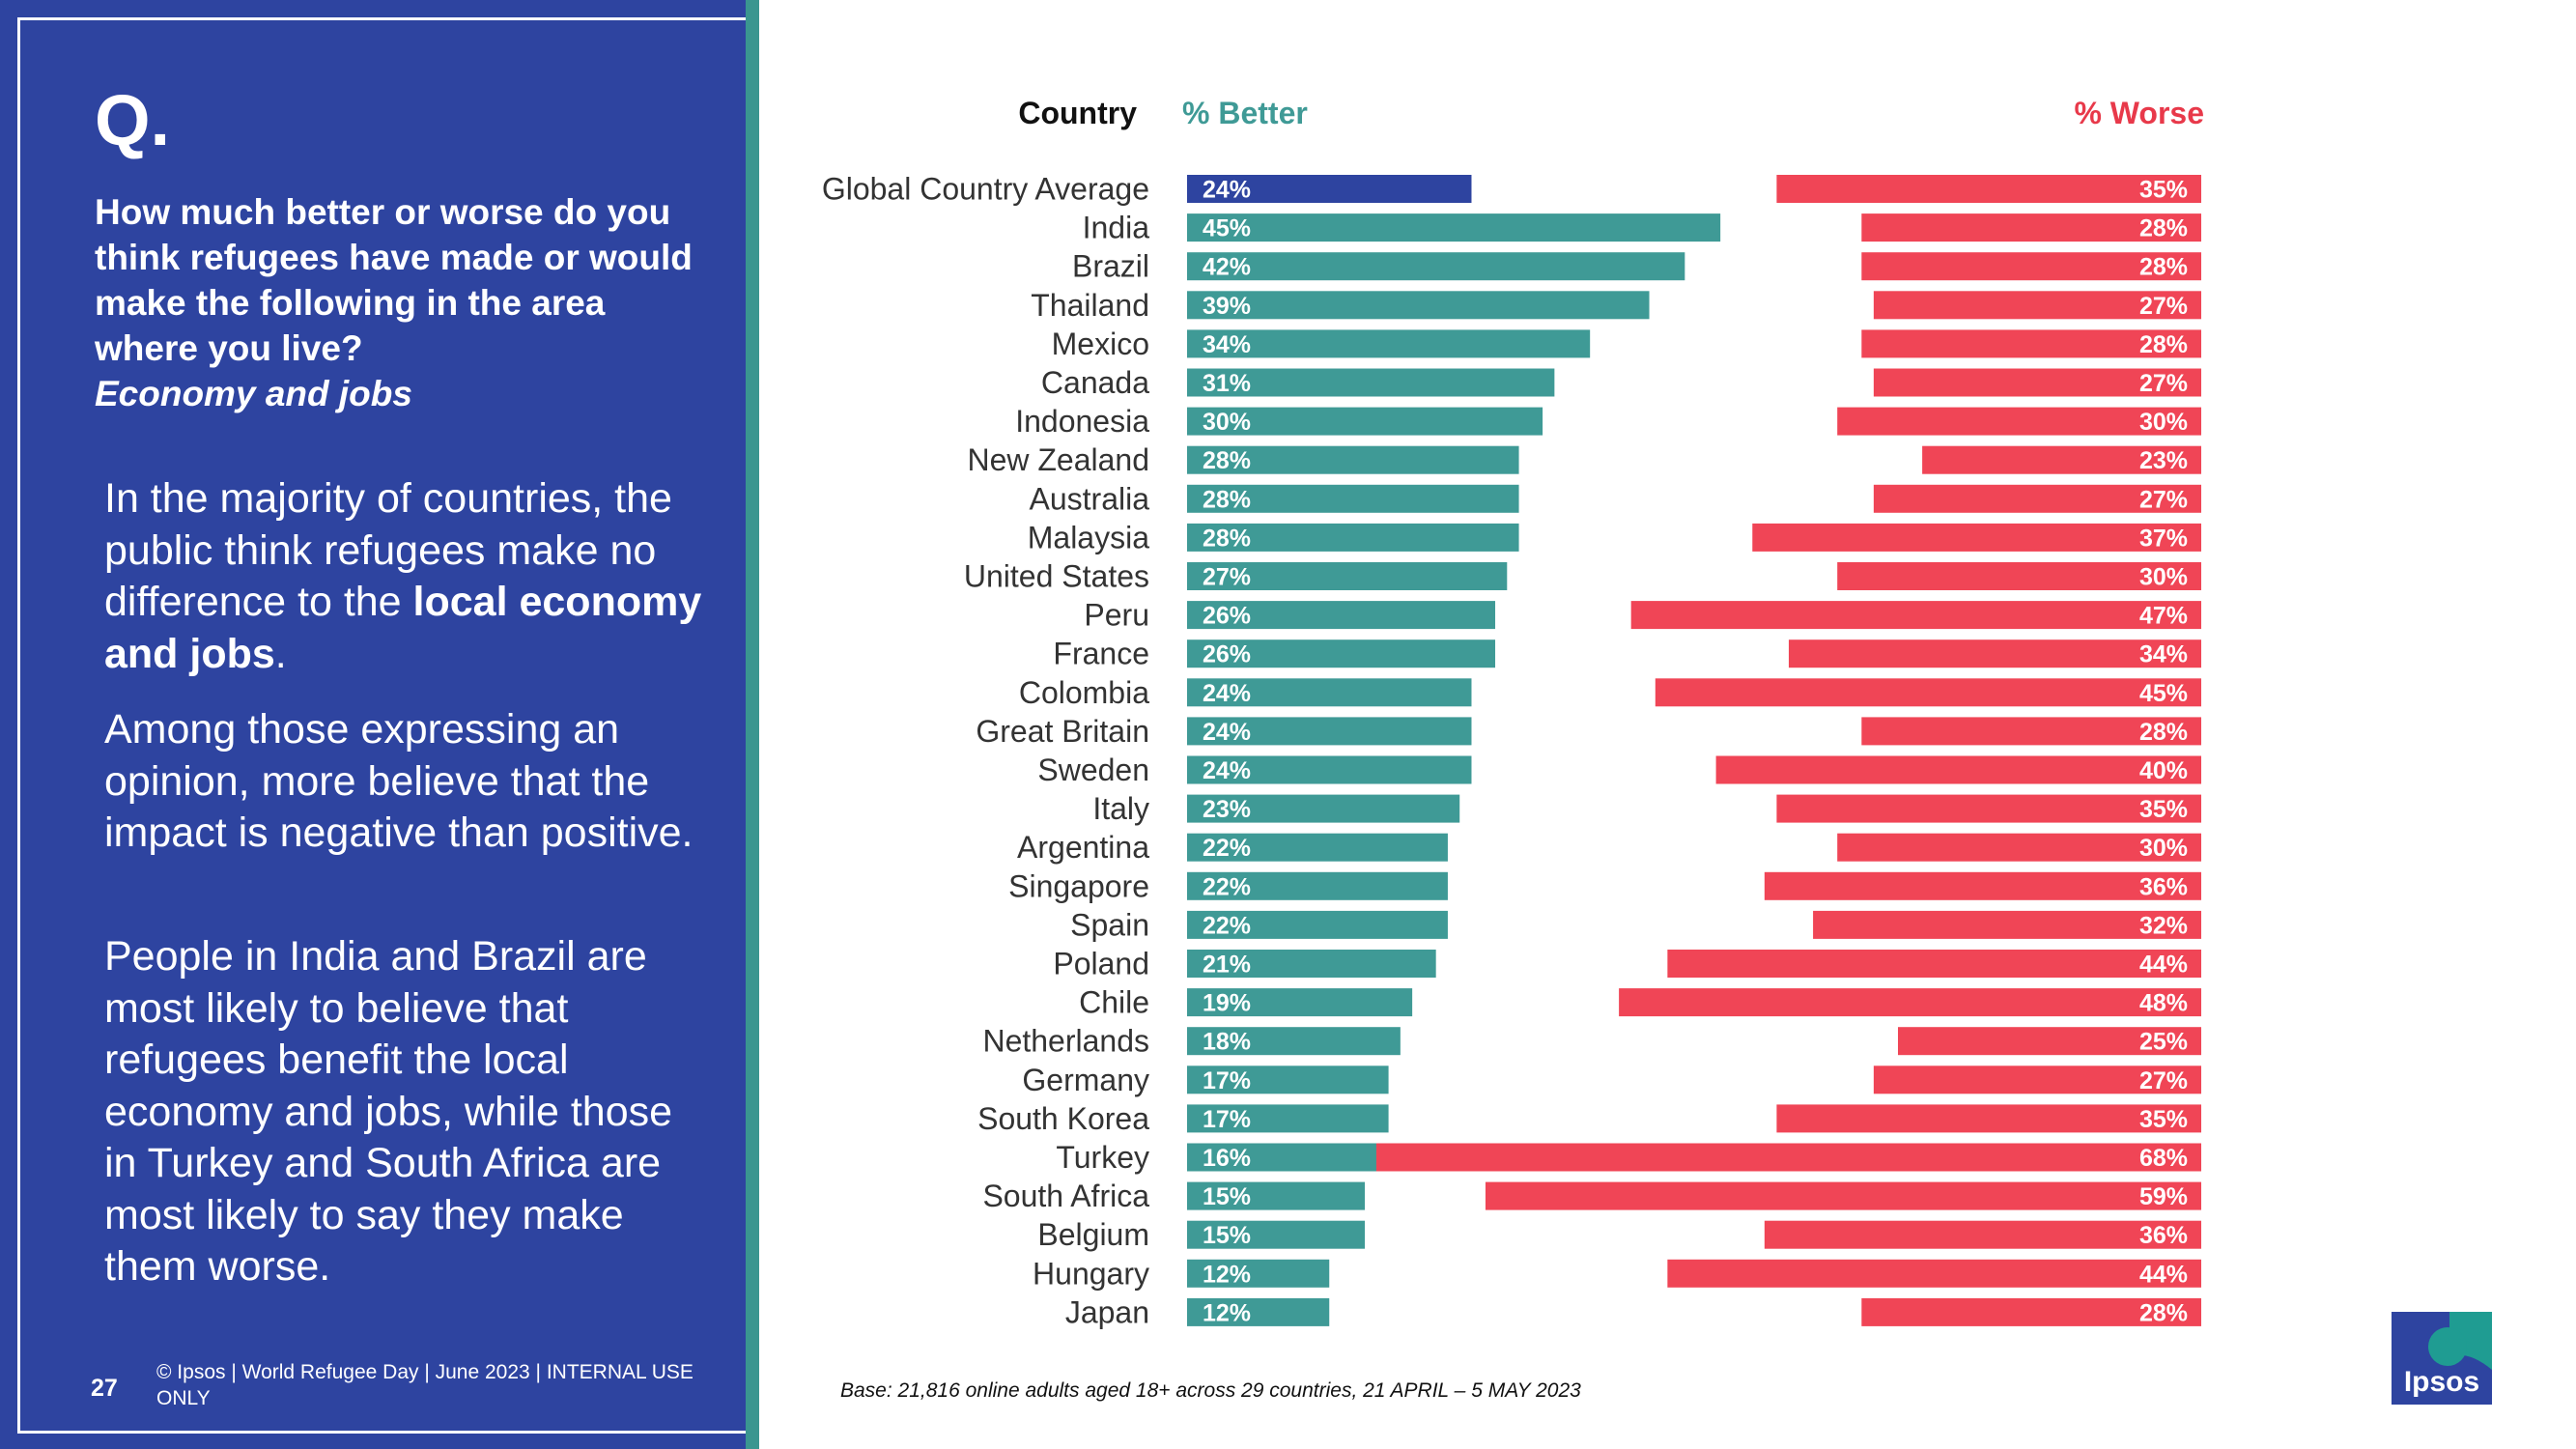 The image size is (2576, 1449). Describe the element at coordinates (2139, 113) in the screenshot. I see `worse-header: % Worse` at that location.